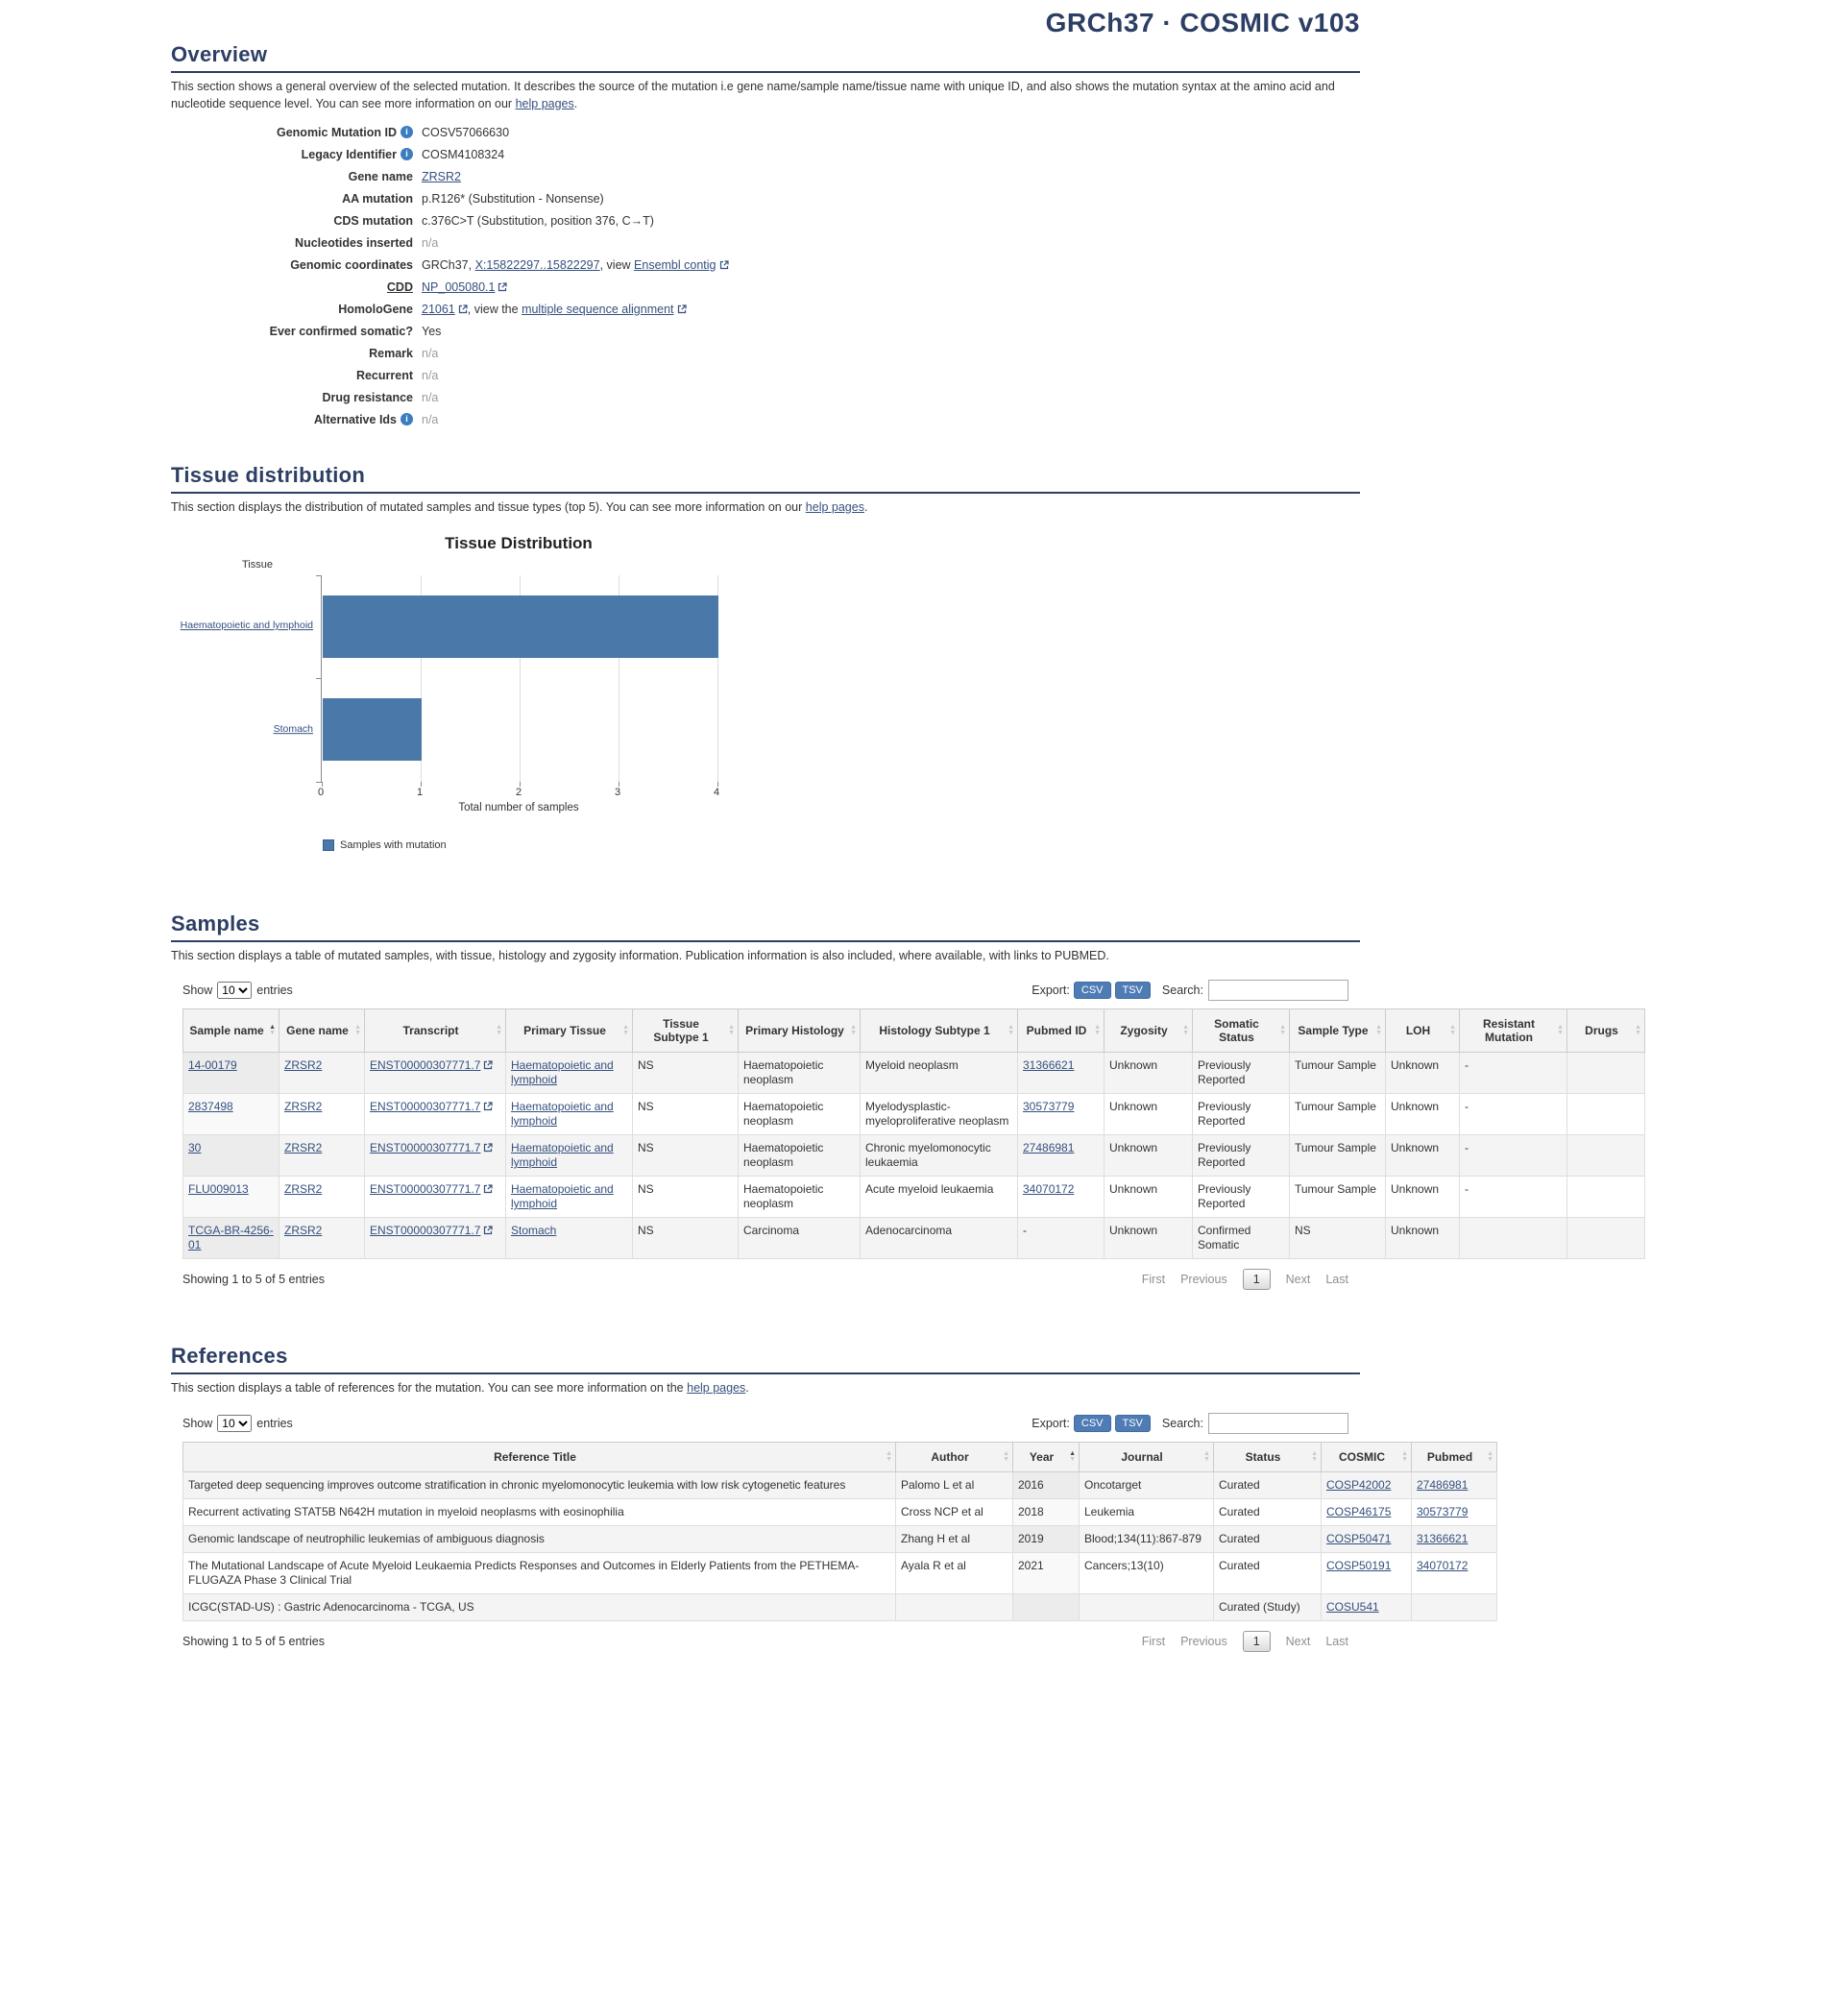  Describe the element at coordinates (1605, 1030) in the screenshot. I see `column-header-drugs: Drugs ▲ ▼` at that location.